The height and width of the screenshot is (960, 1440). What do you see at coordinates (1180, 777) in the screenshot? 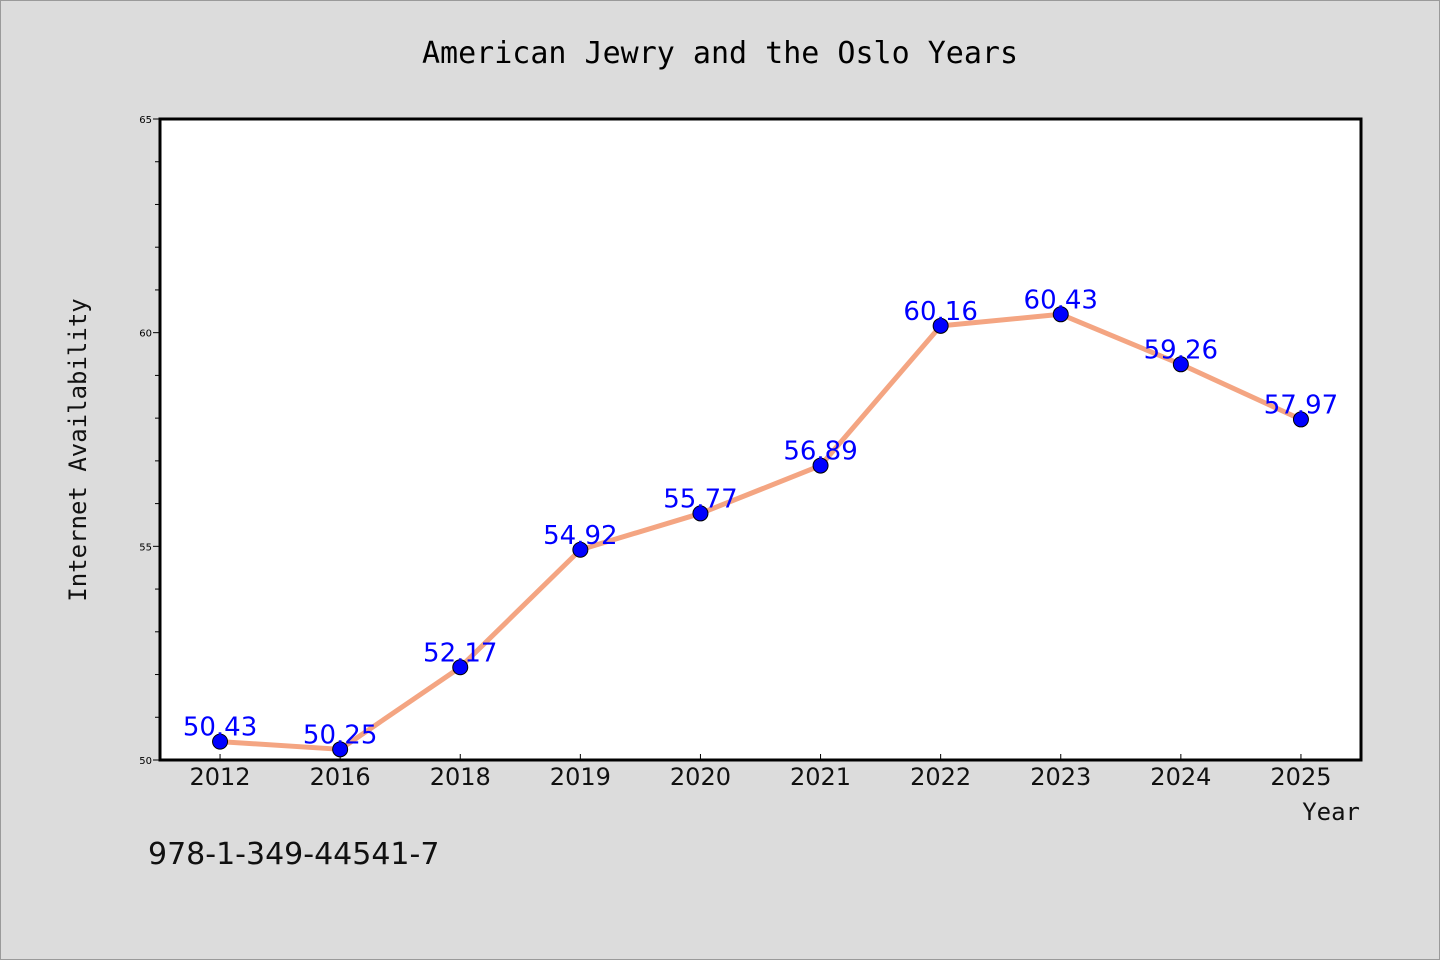
I see `x-tick-label: 2024` at bounding box center [1180, 777].